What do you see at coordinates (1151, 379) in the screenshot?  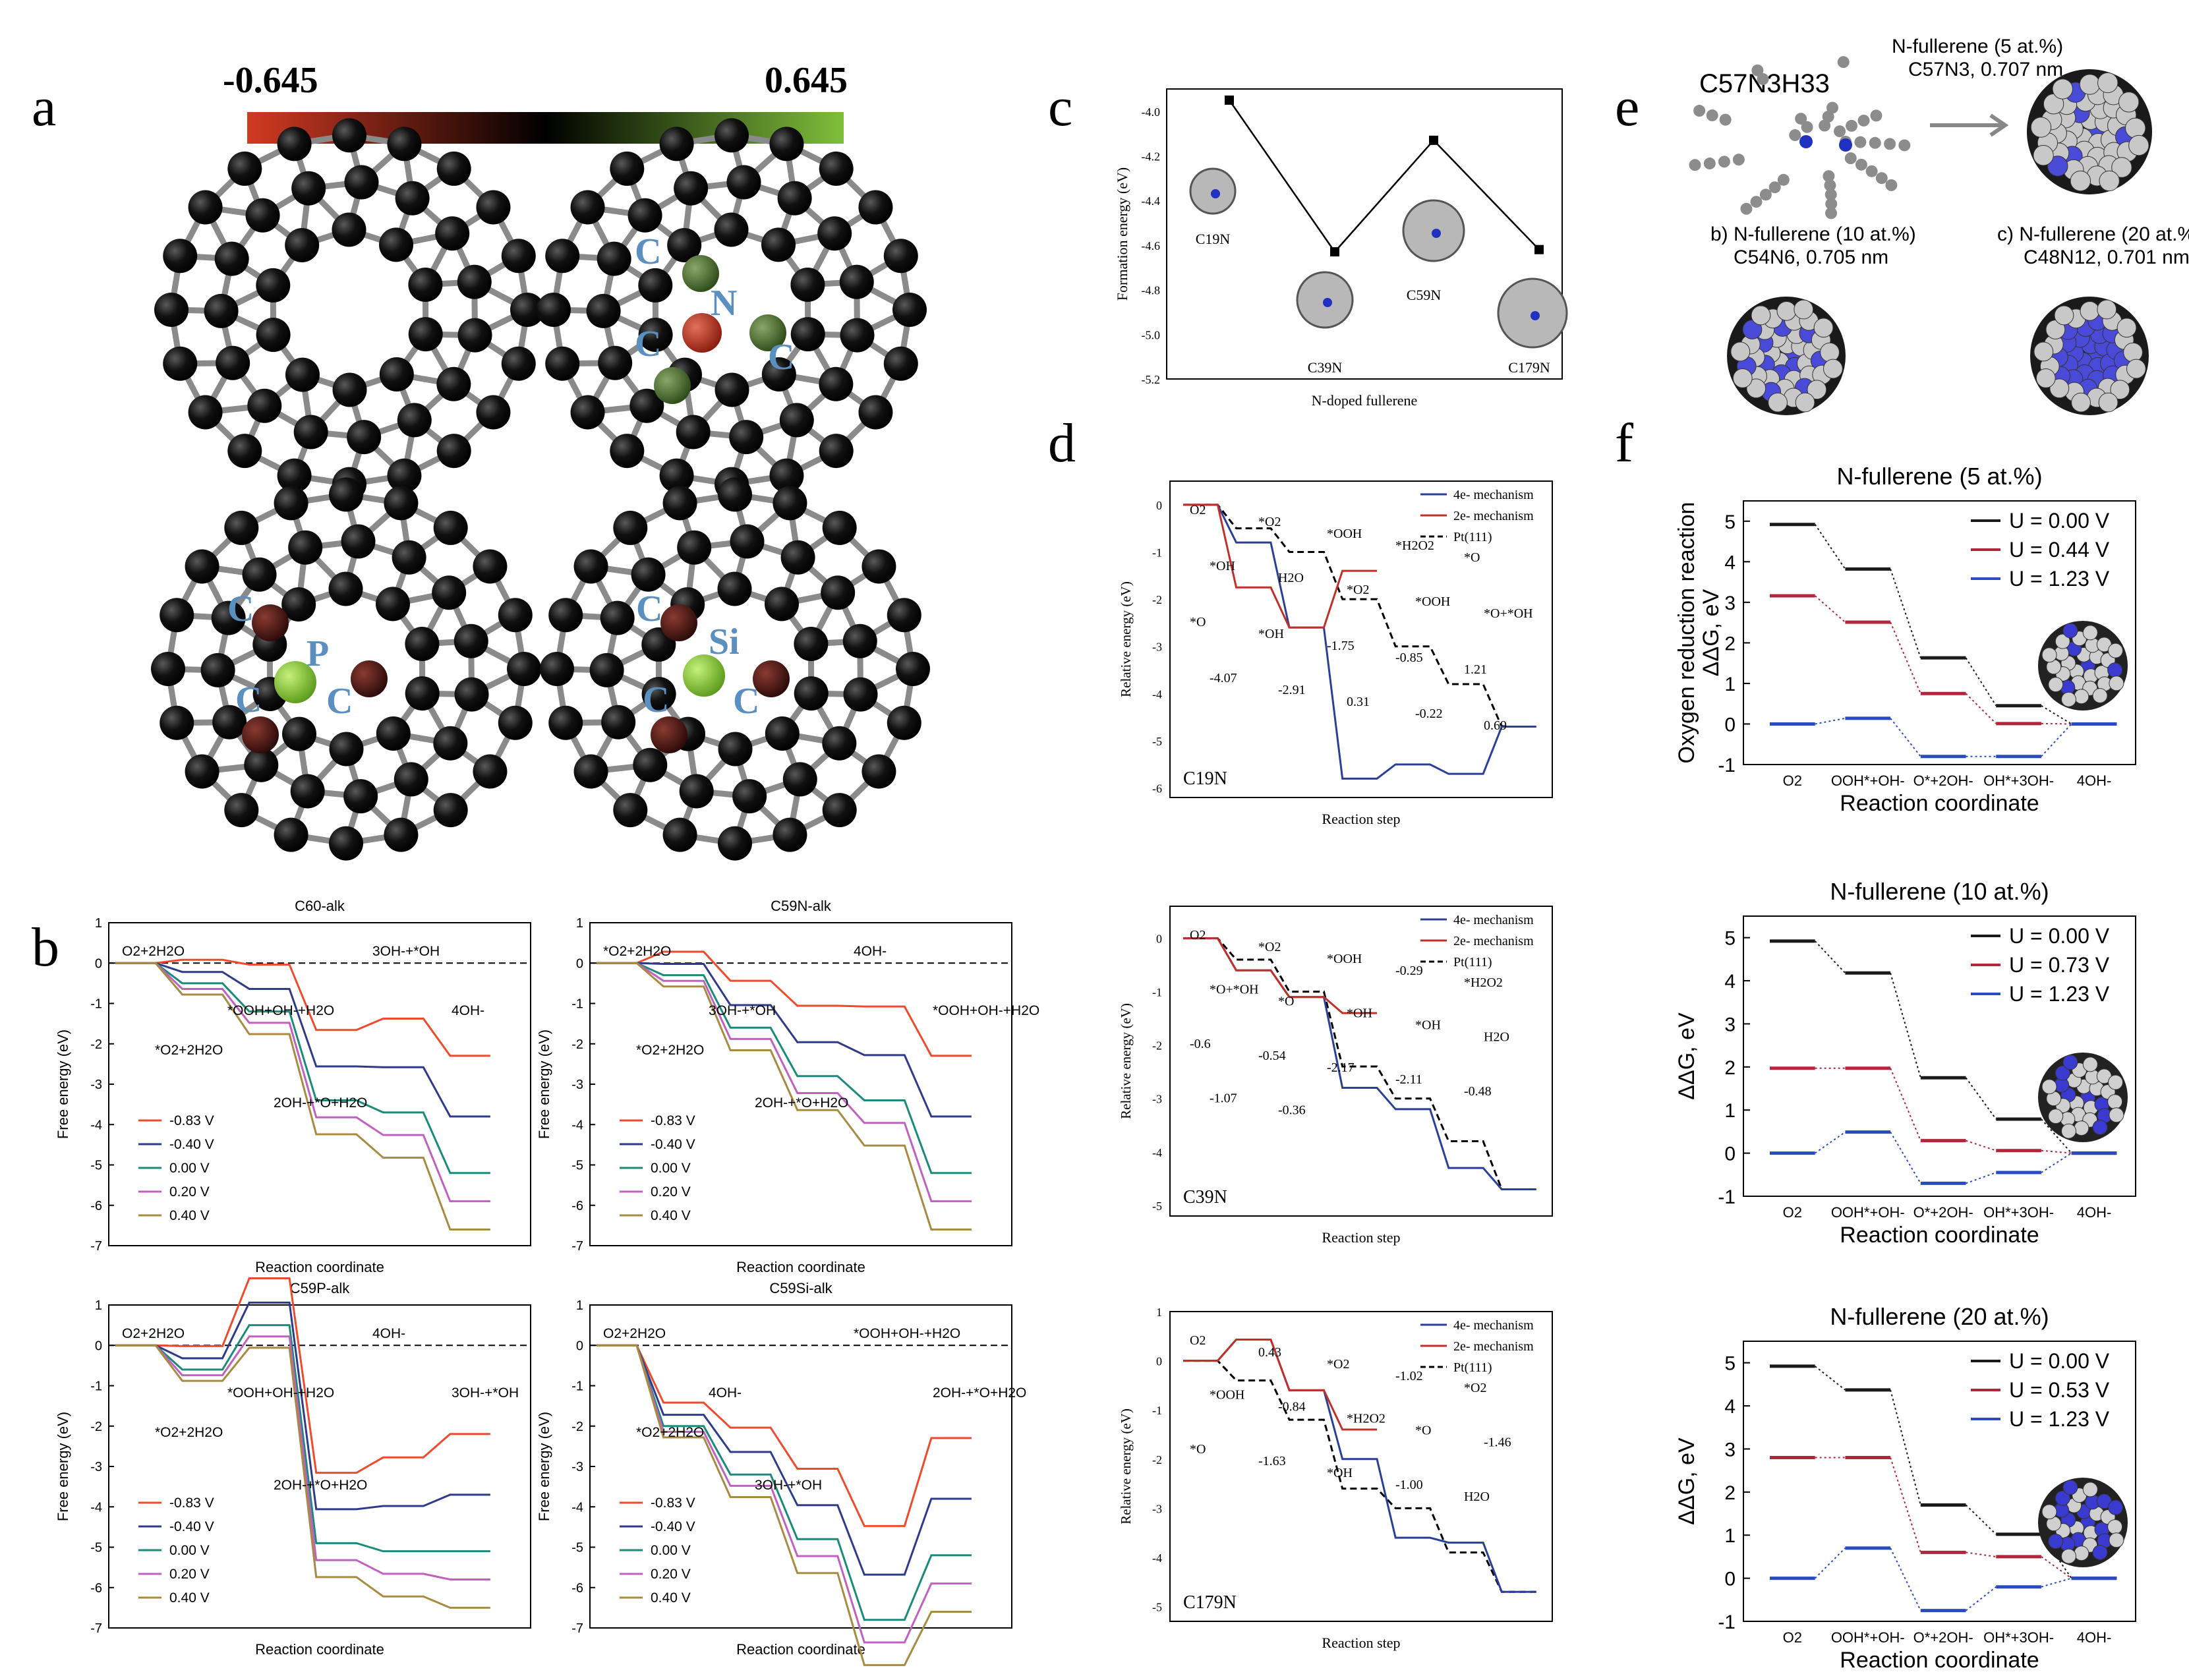 I see `y-tick-label: -5.2` at bounding box center [1151, 379].